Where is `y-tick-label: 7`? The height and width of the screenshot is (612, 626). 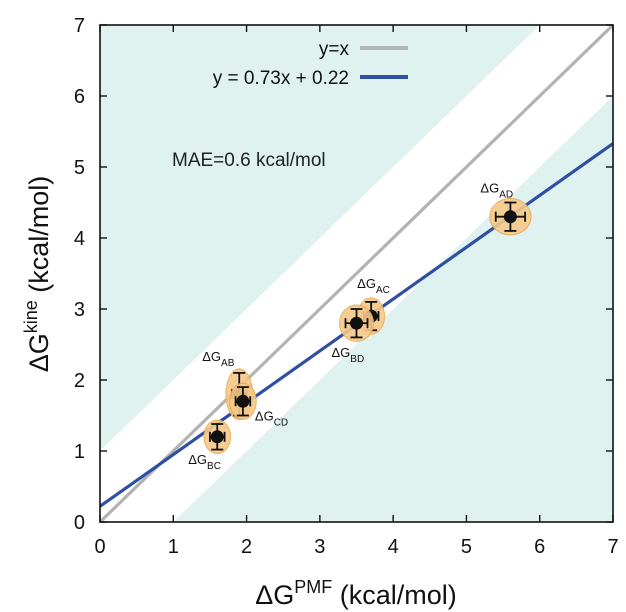 y-tick-label: 7 is located at coordinates (79, 26).